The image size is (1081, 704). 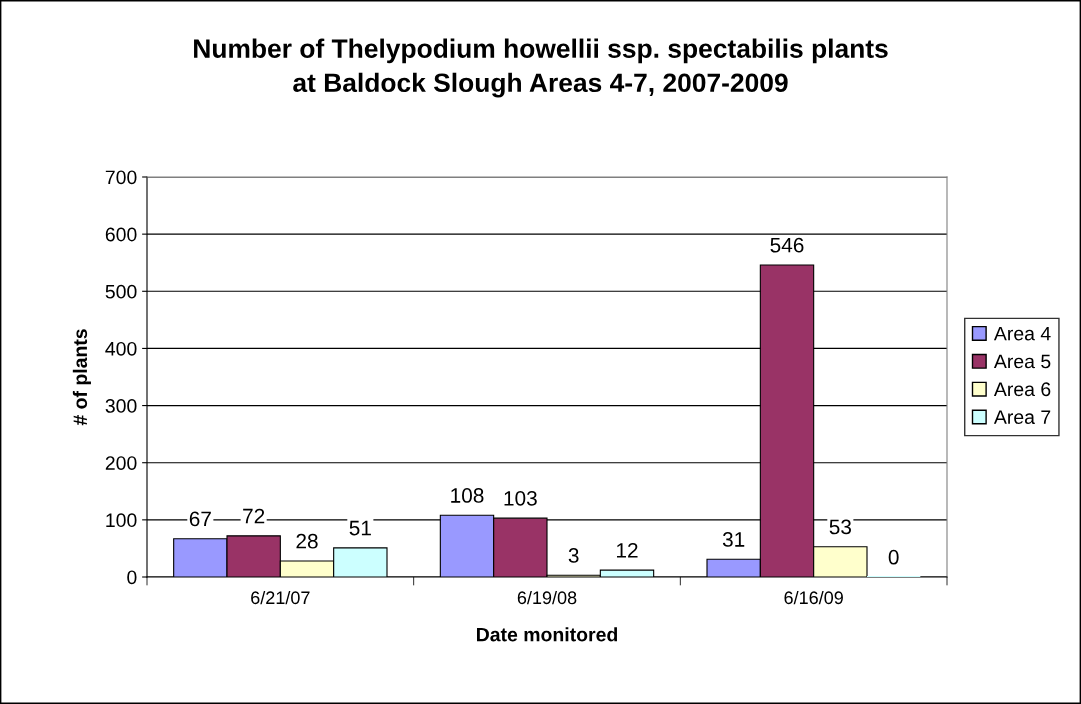 What do you see at coordinates (1022, 389) in the screenshot?
I see `legend-label: Area 6` at bounding box center [1022, 389].